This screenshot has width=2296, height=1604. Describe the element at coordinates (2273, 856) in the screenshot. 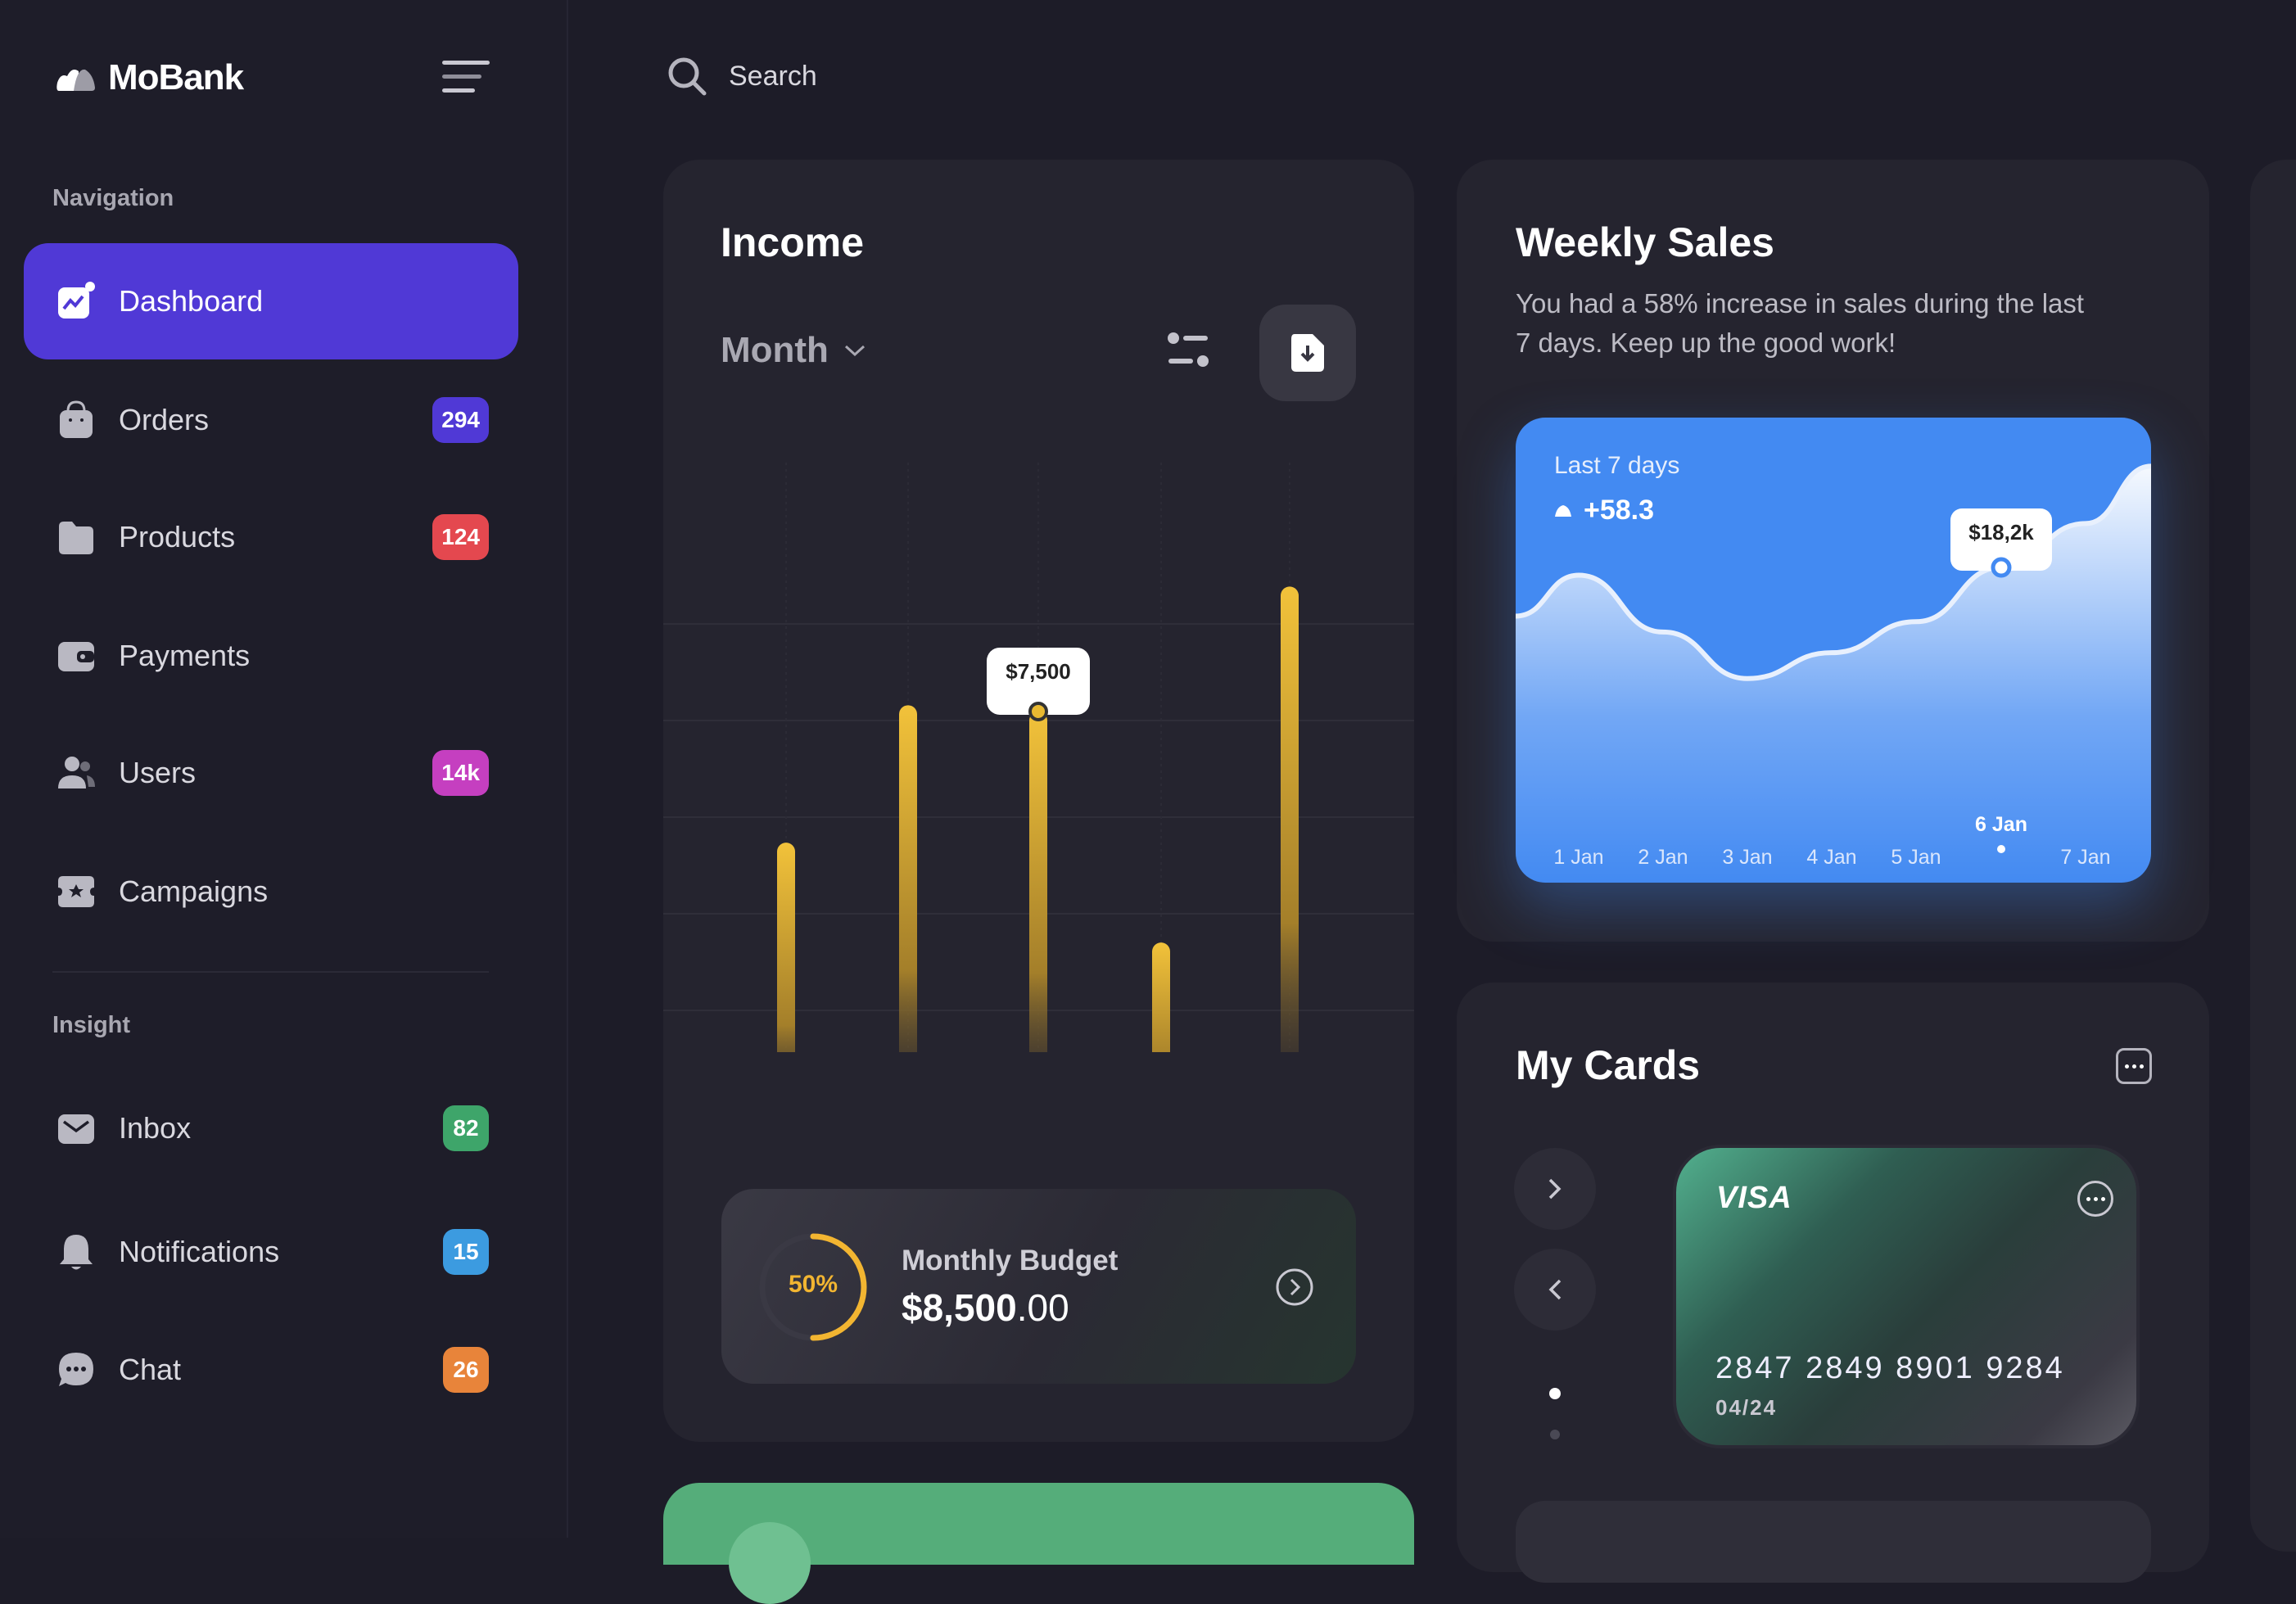

I see `right-panel-partial` at that location.